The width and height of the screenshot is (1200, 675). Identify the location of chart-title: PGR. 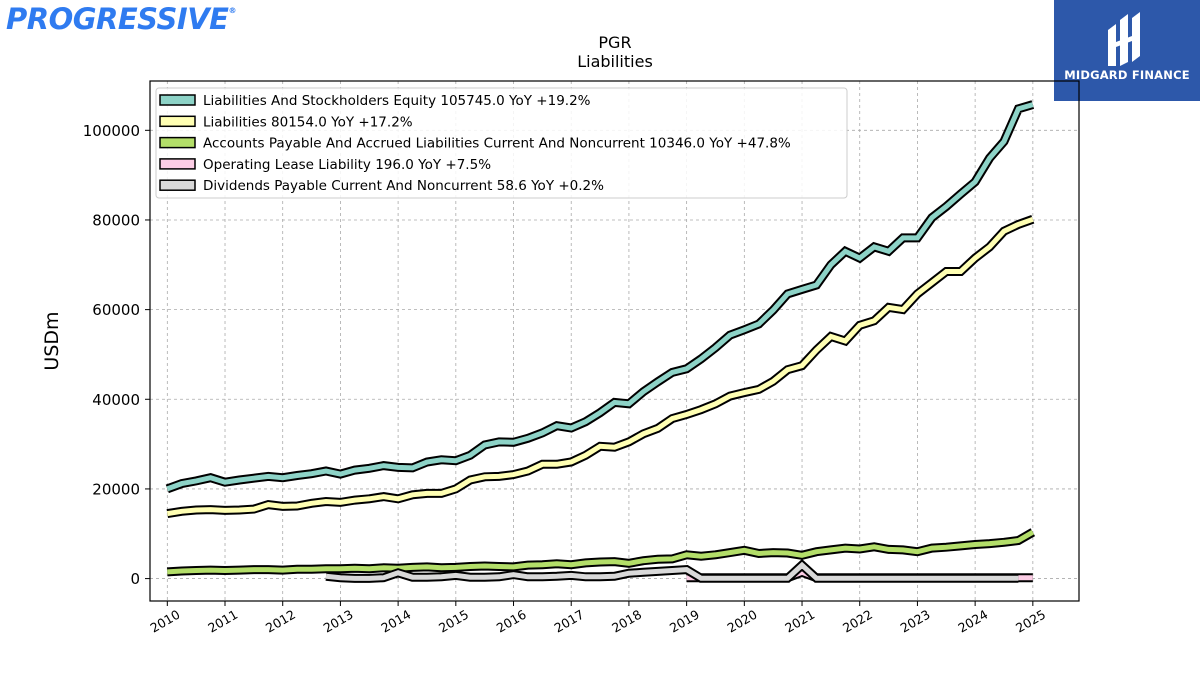
(614, 42).